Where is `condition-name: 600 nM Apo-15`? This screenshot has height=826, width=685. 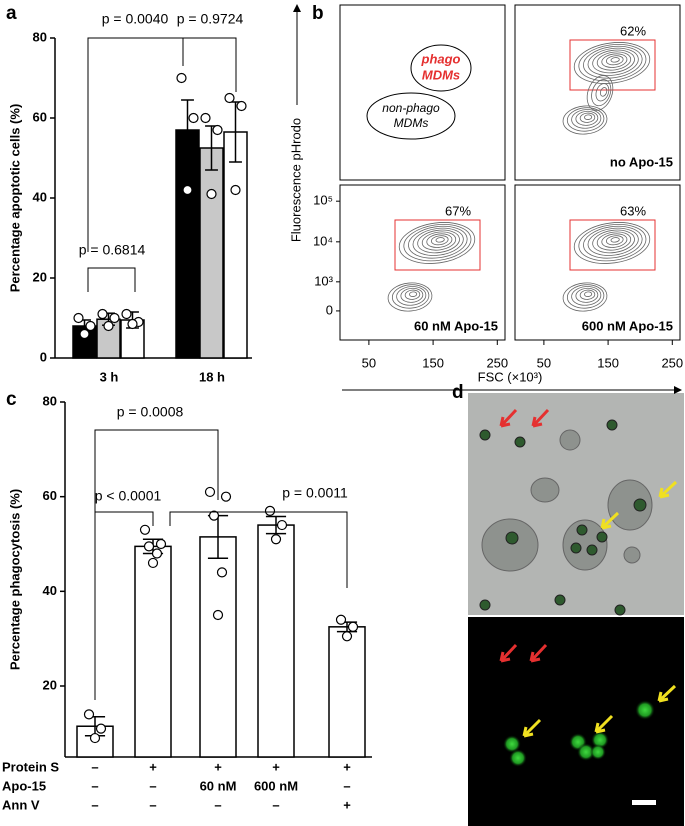
condition-name: 600 nM Apo-15 is located at coordinates (627, 325).